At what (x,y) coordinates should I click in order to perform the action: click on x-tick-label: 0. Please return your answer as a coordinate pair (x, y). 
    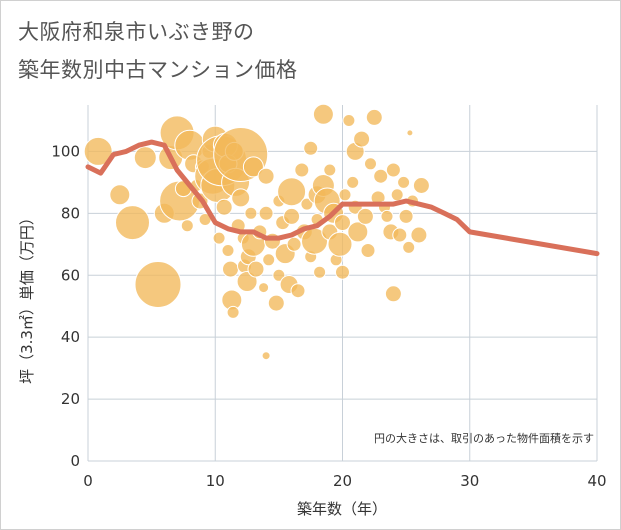
    Looking at the image, I should click on (88, 481).